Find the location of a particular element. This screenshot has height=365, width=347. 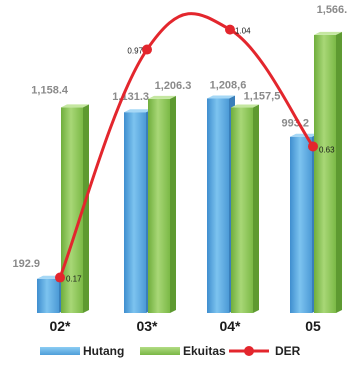

category-label-2: 04* is located at coordinates (230, 326).